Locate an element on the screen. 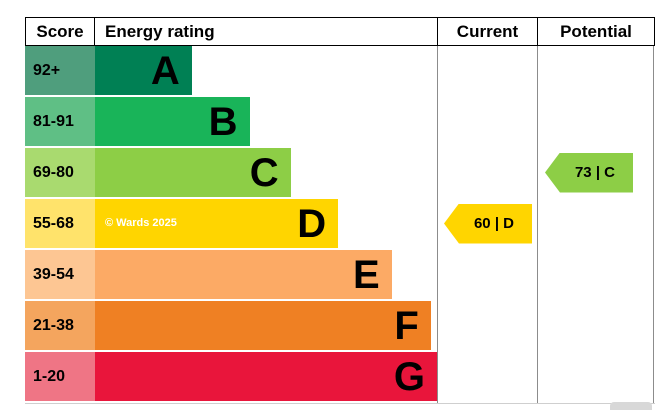 The image size is (655, 410). band-score-range: 55-68 is located at coordinates (60, 223).